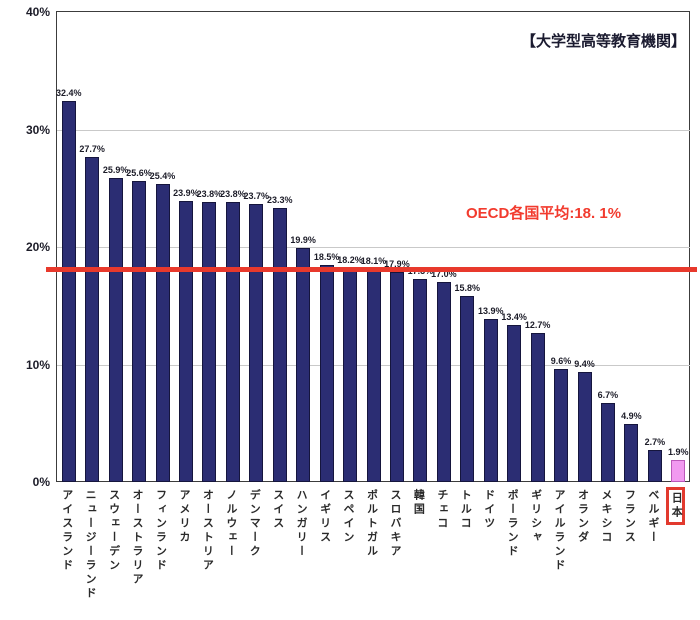 The image size is (700, 620). What do you see at coordinates (441, 510) in the screenshot?
I see `x-axis-label-チェコ: チェコ` at bounding box center [441, 510].